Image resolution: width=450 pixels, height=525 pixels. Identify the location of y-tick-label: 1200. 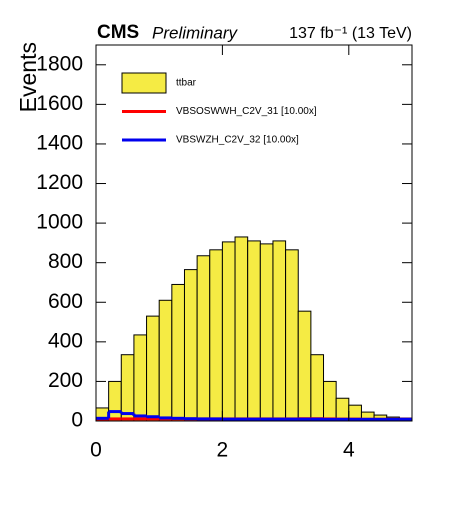
(59, 182).